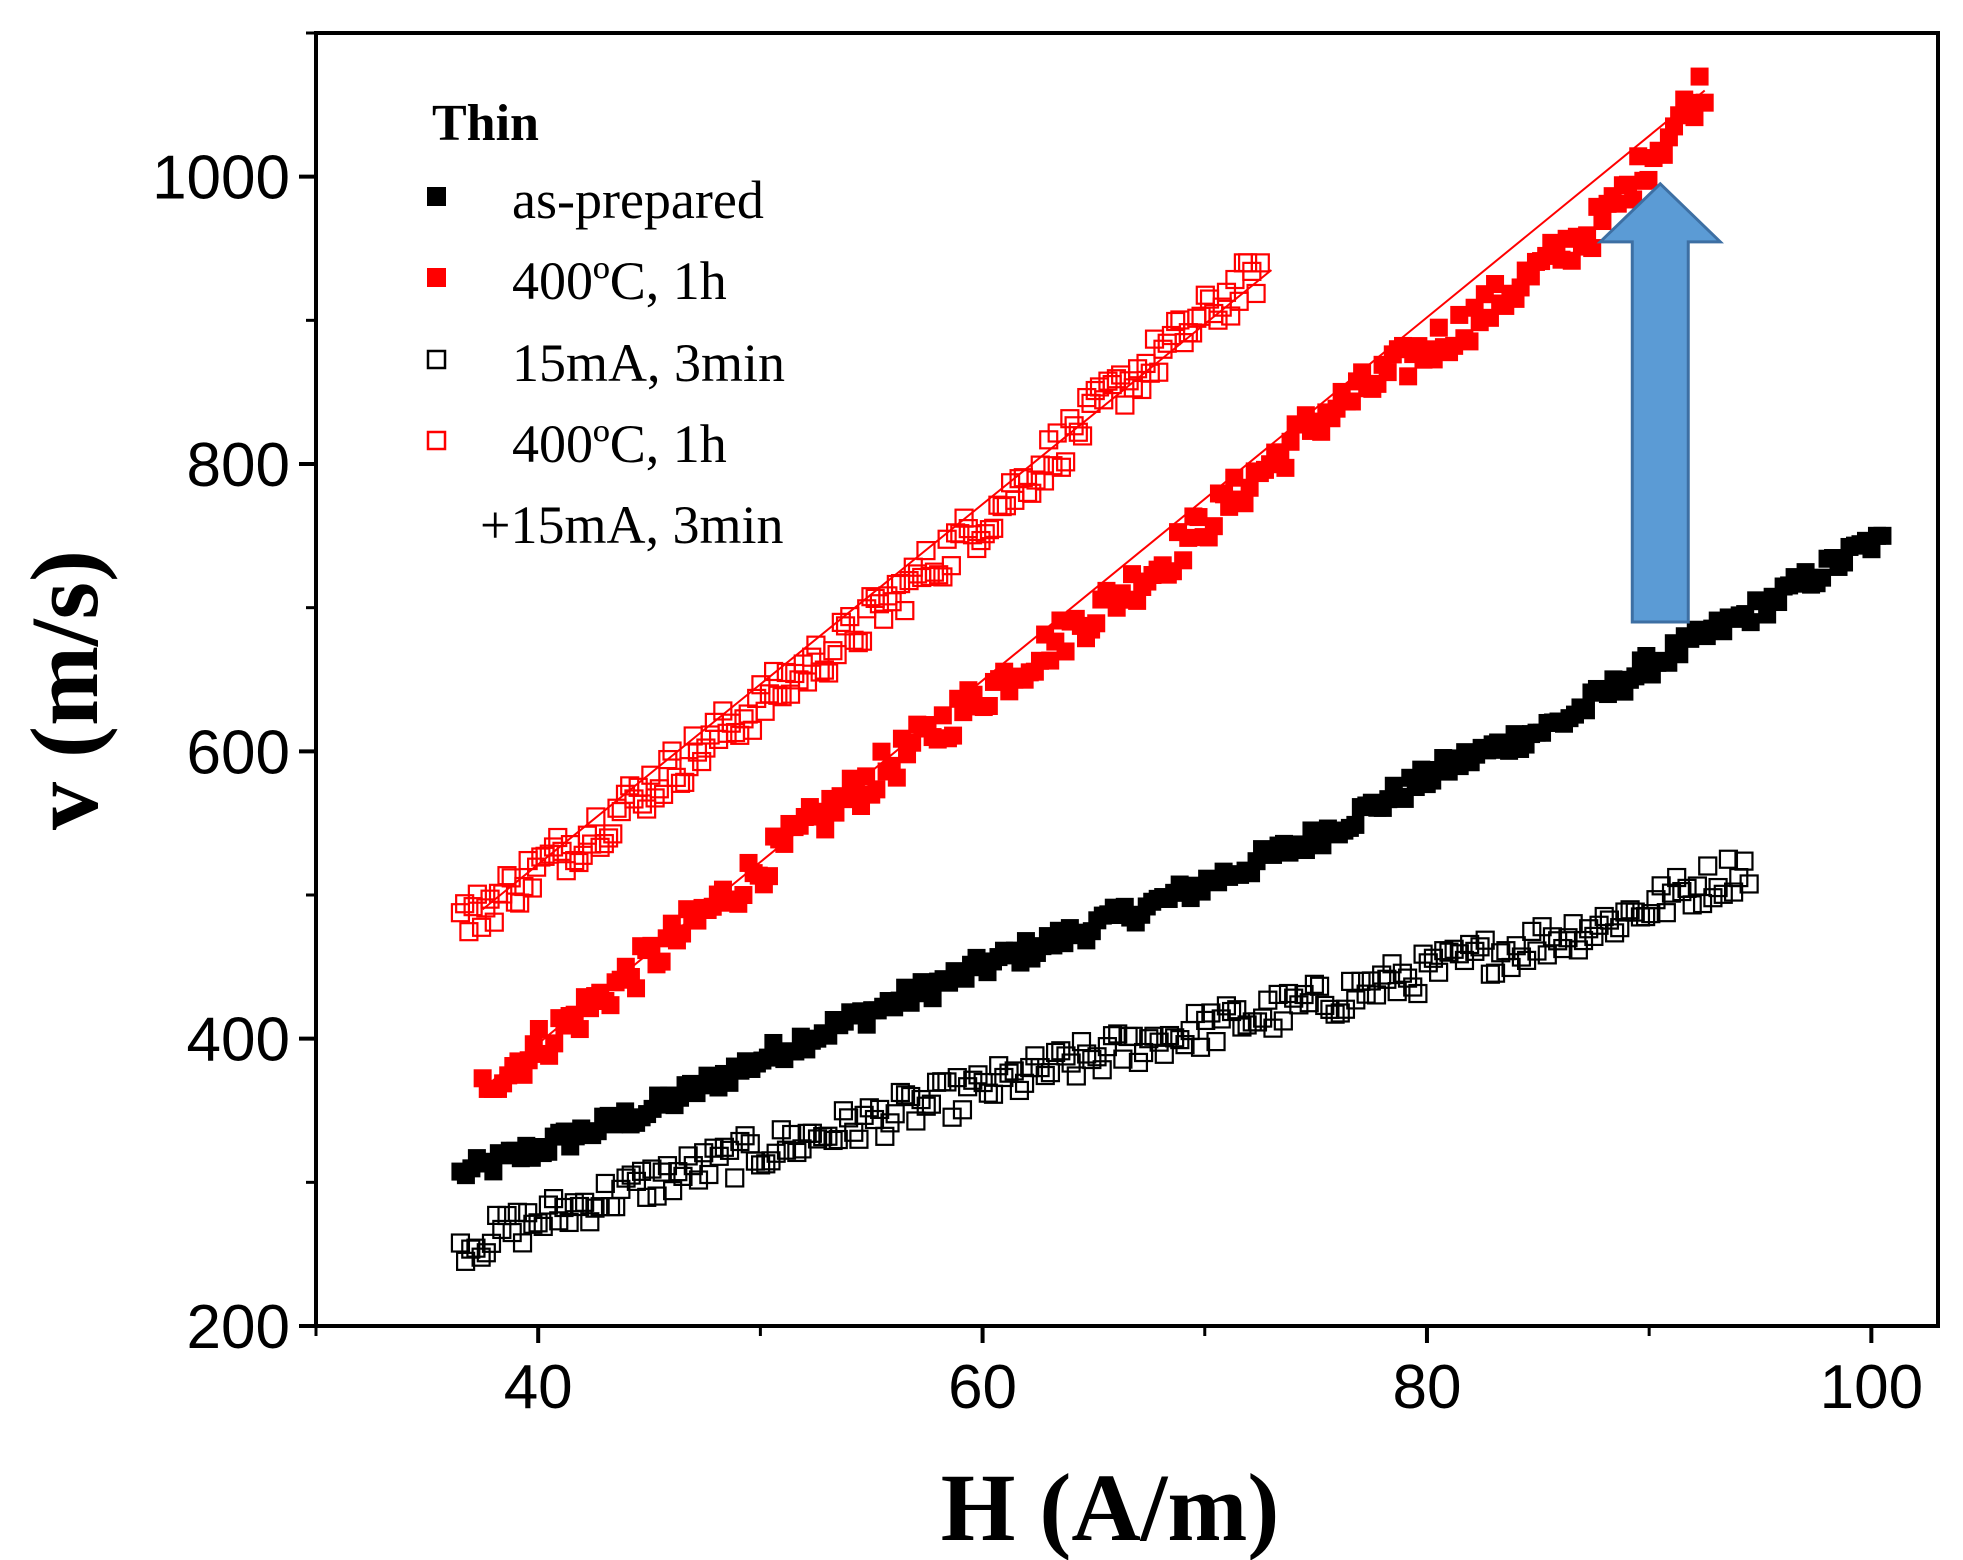 The width and height of the screenshot is (1963, 1560). What do you see at coordinates (436, 440) in the screenshot?
I see `legend-marker-400c-1h-15ma` at bounding box center [436, 440].